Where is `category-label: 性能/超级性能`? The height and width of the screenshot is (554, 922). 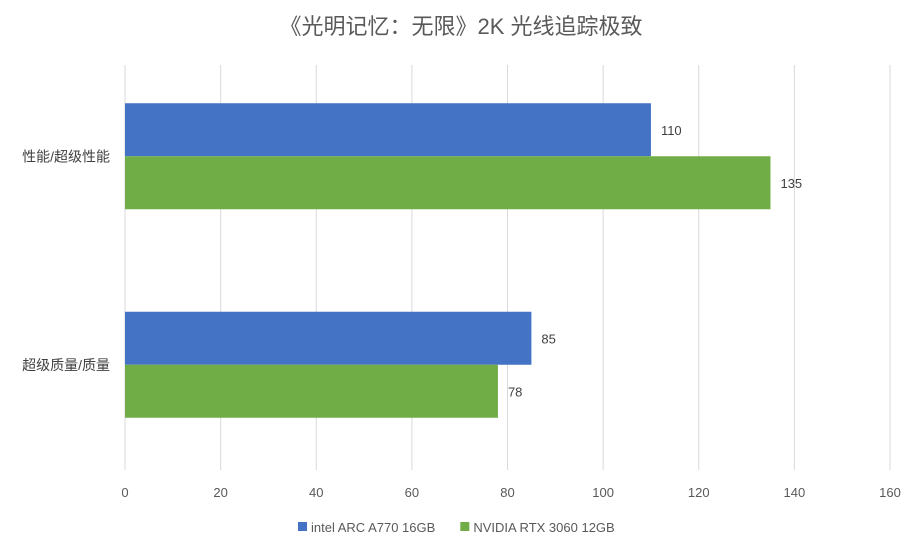 category-label: 性能/超级性能 is located at coordinates (66, 156).